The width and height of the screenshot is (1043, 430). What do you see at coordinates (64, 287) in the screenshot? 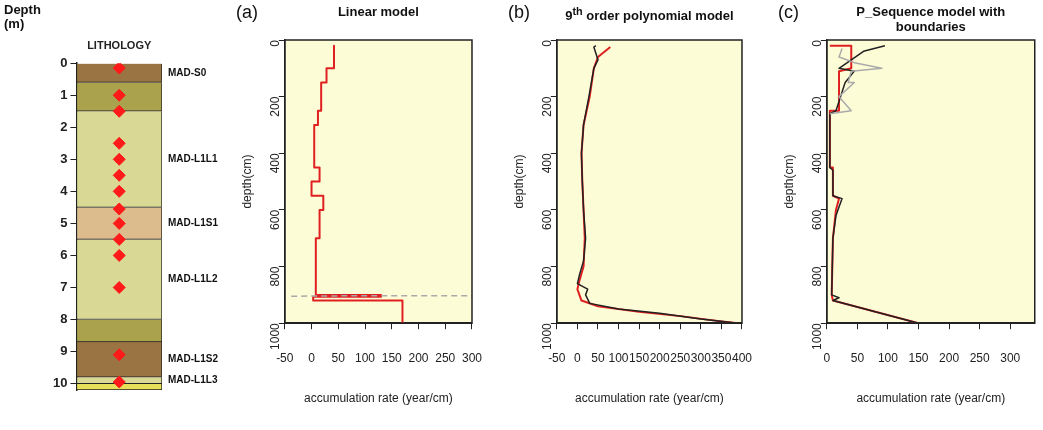
I see `y-tick-label: 7` at bounding box center [64, 287].